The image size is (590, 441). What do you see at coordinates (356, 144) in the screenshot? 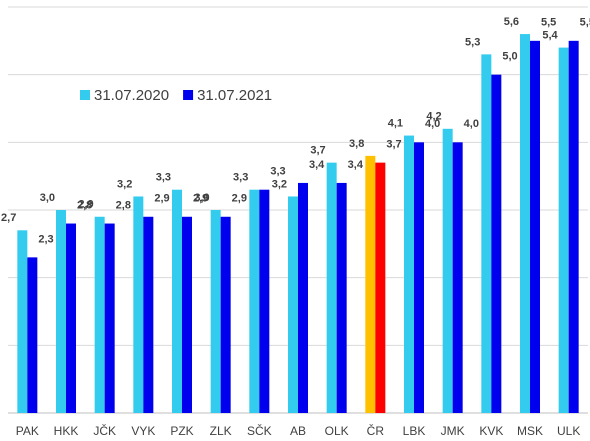
I see `value-label: 3,8` at bounding box center [356, 144].